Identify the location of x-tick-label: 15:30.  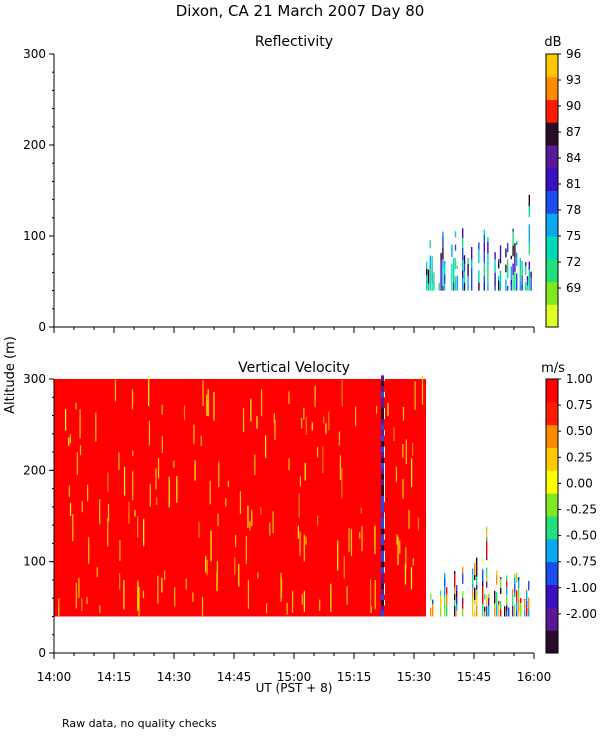
(414, 677).